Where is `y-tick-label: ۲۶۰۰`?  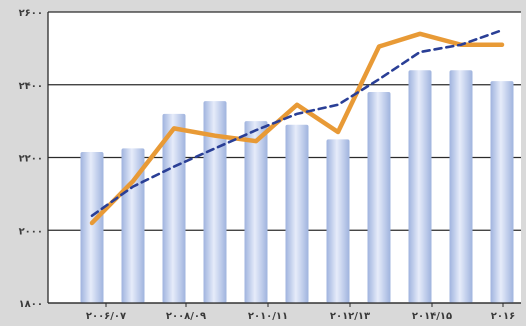
y-tick-label: ۲۶۰۰ is located at coordinates (31, 13).